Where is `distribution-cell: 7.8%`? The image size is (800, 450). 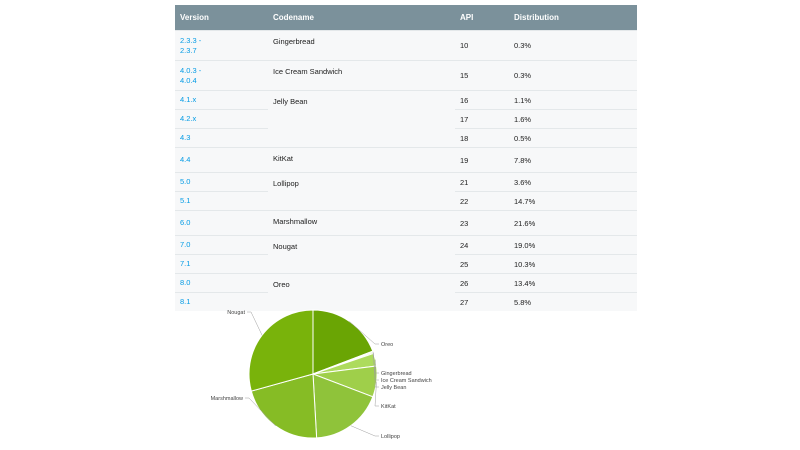 distribution-cell: 7.8% is located at coordinates (573, 160).